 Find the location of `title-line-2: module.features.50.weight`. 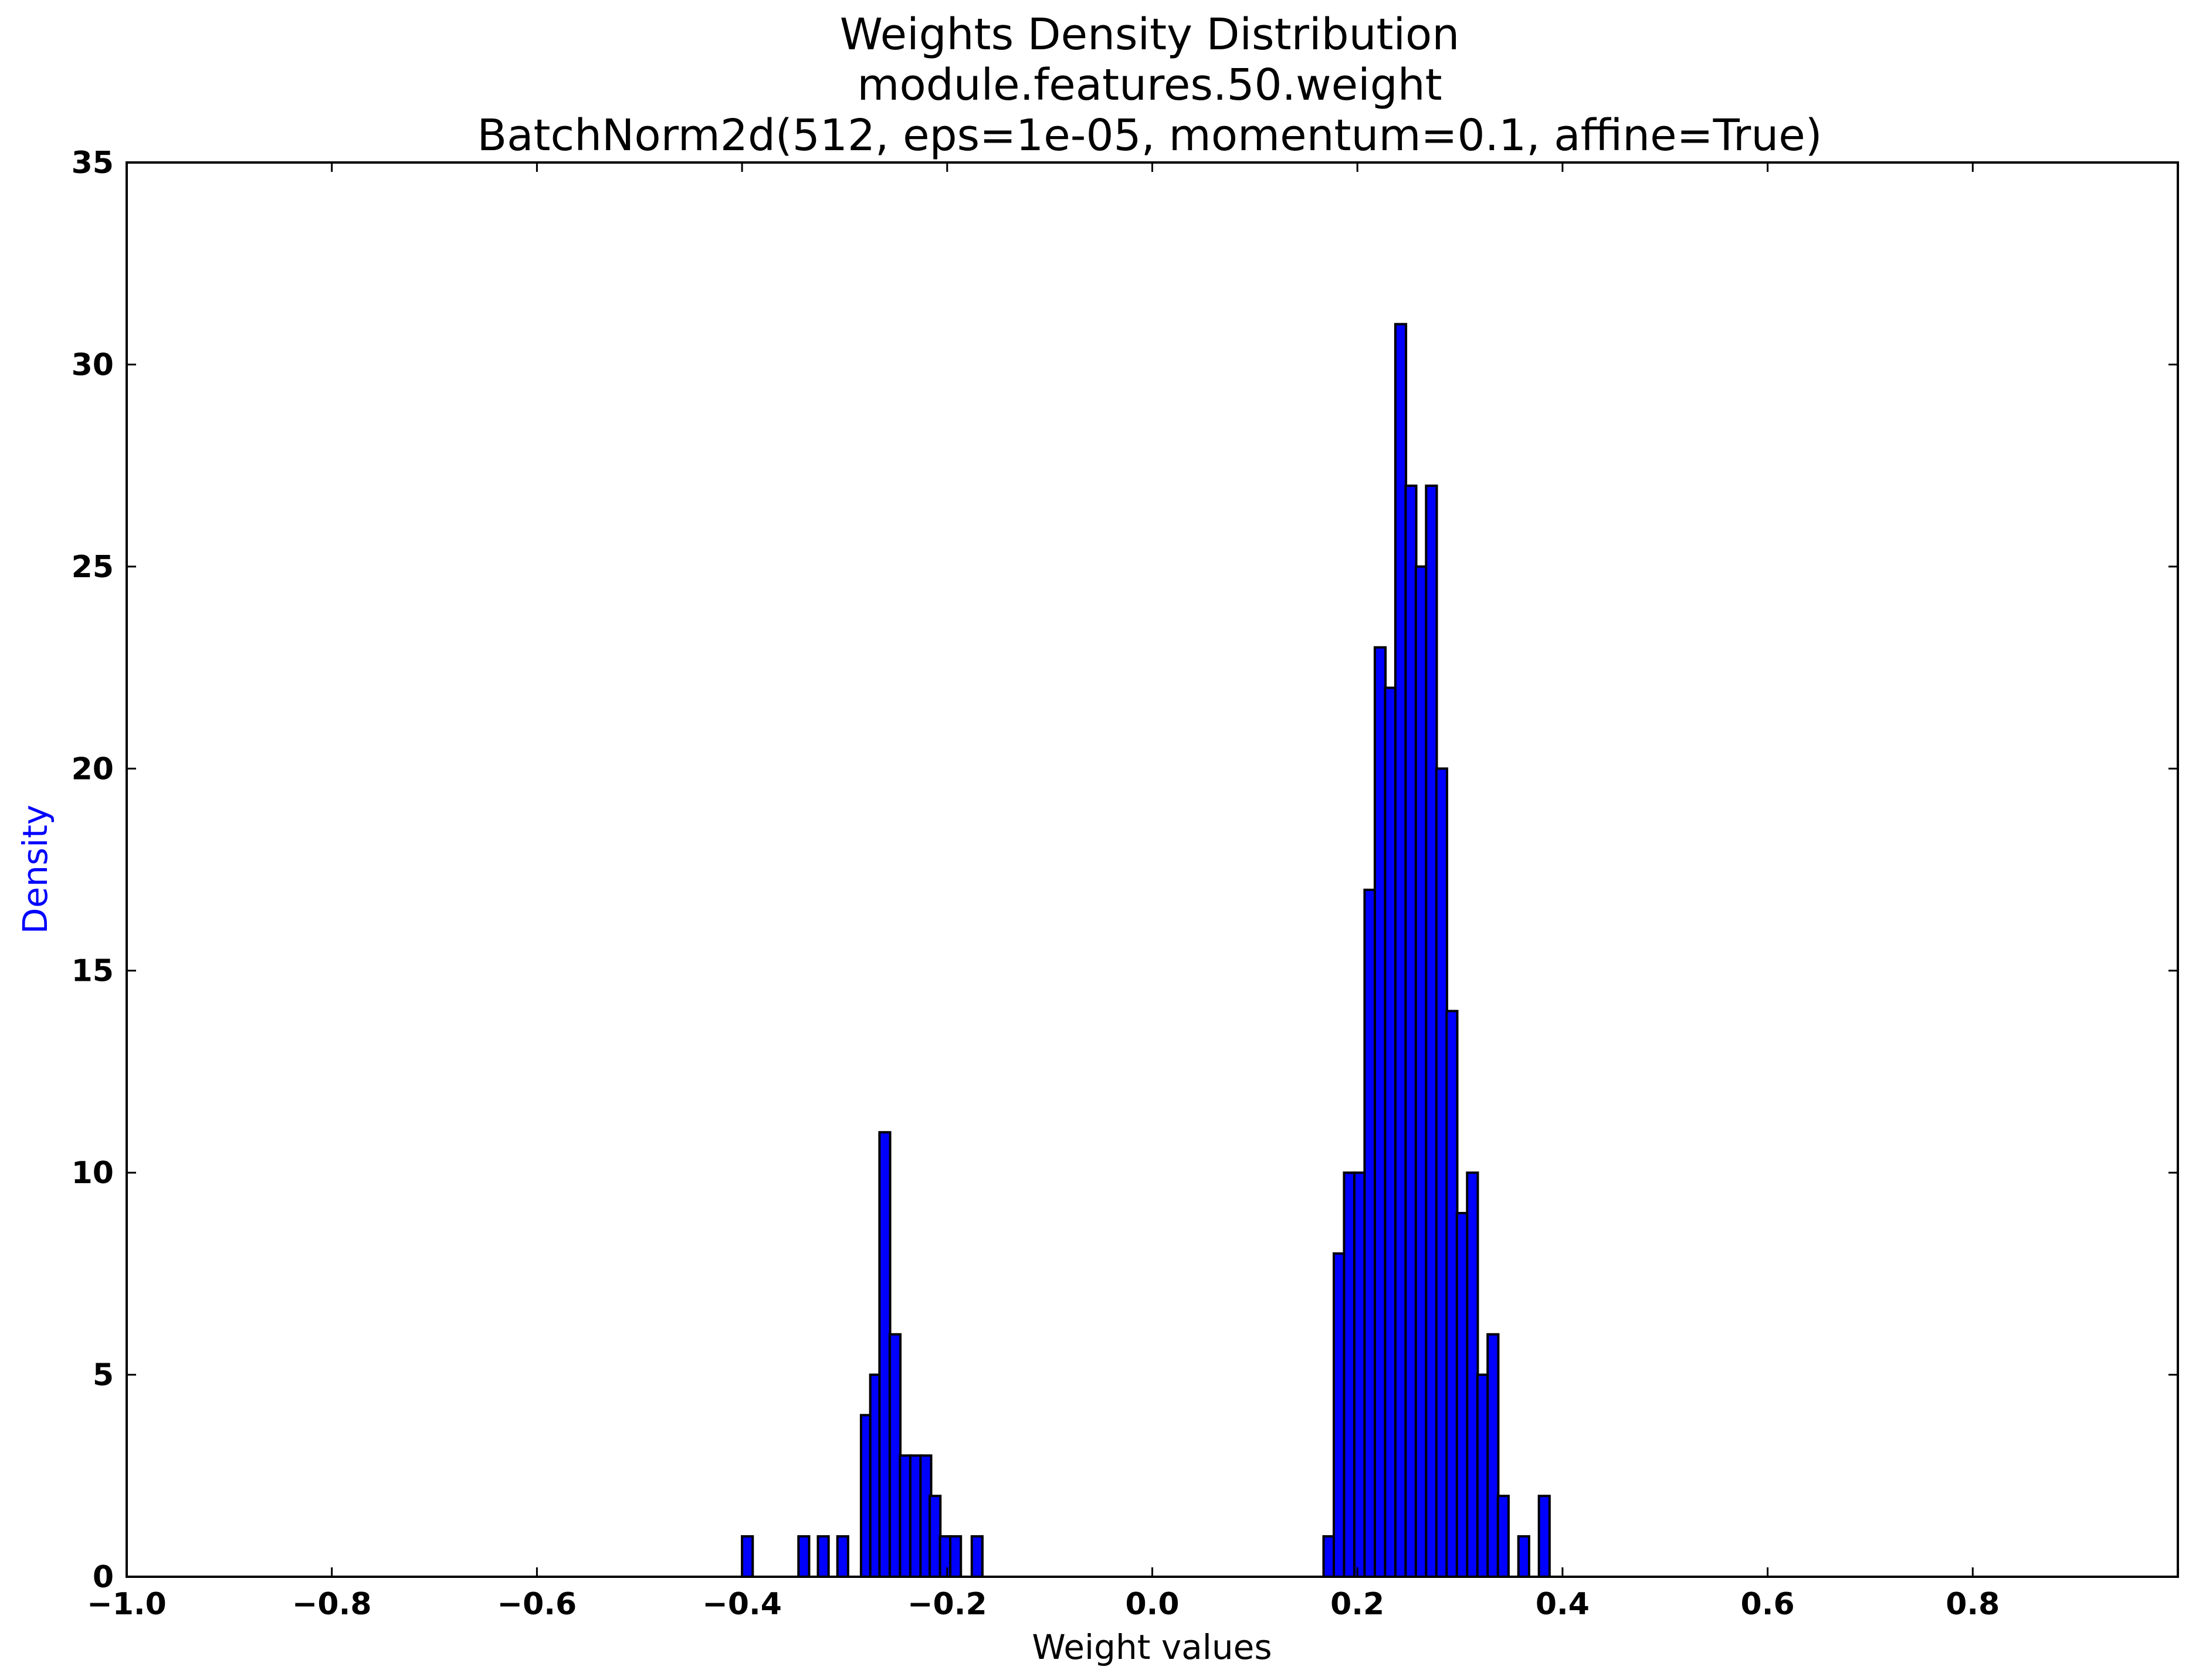

title-line-2: module.features.50.weight is located at coordinates (1149, 85).